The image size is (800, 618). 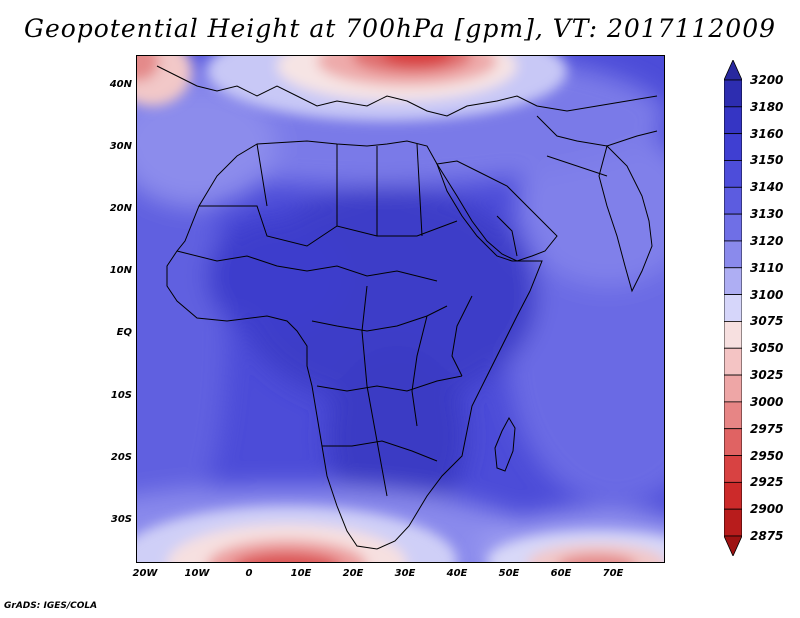 What do you see at coordinates (767, 509) in the screenshot?
I see `colorbar-tick-label: 2900` at bounding box center [767, 509].